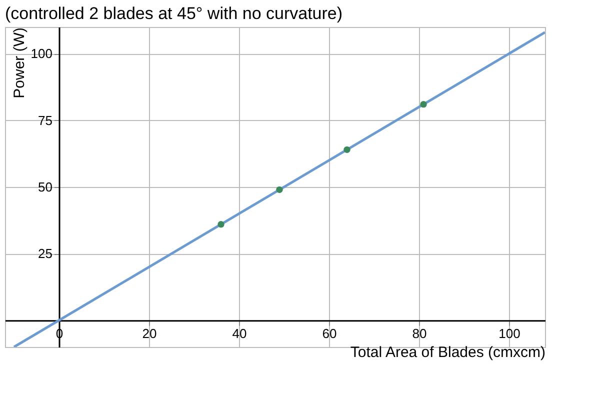  What do you see at coordinates (174, 13) in the screenshot?
I see `chart-title: (controlled 2 blades at 45° with no curvature)` at bounding box center [174, 13].